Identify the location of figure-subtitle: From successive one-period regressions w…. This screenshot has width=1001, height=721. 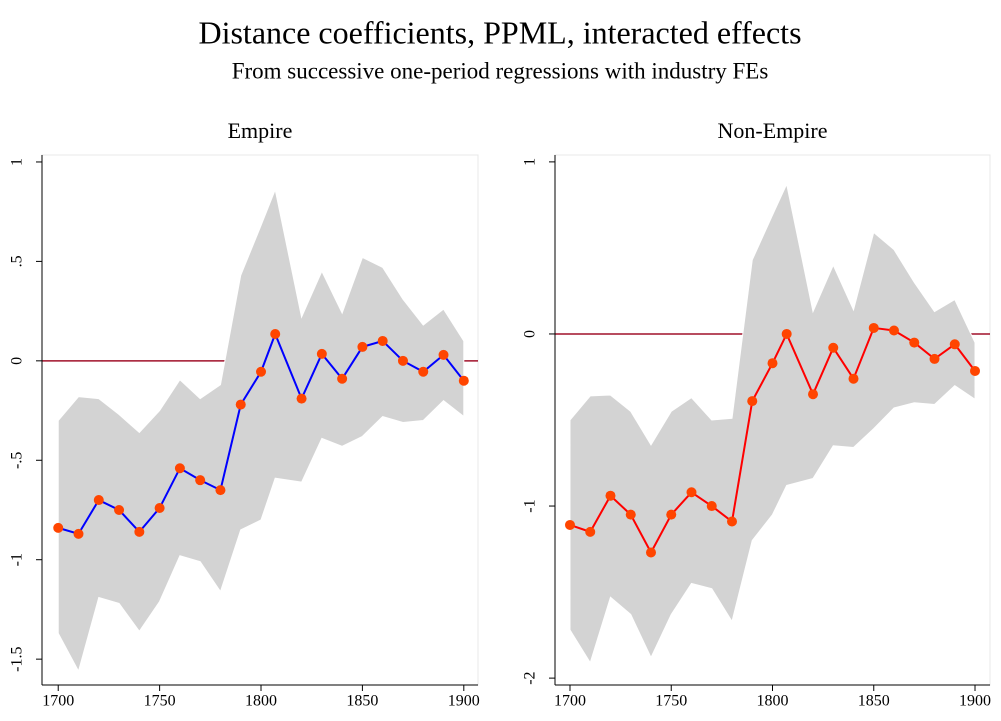
(500, 70).